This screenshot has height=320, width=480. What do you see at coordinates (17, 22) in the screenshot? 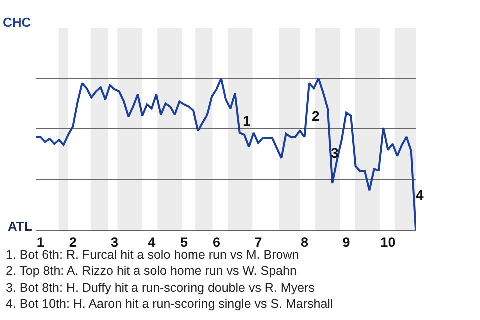
I see `text: CHC` at bounding box center [17, 22].